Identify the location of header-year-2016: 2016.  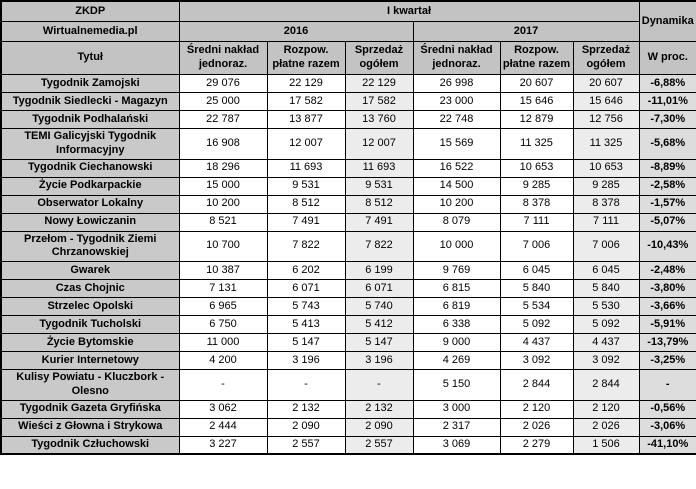
(296, 31).